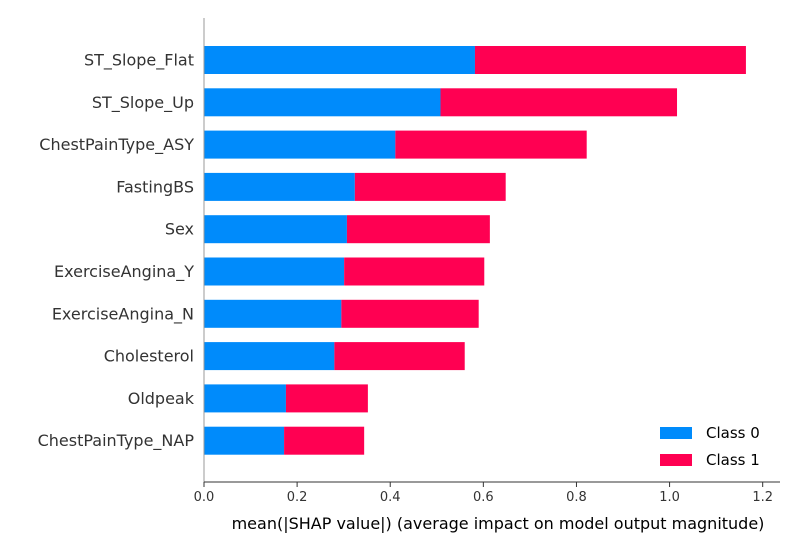 The height and width of the screenshot is (550, 800). What do you see at coordinates (733, 433) in the screenshot?
I see `legend-label-class-0: Class 0` at bounding box center [733, 433].